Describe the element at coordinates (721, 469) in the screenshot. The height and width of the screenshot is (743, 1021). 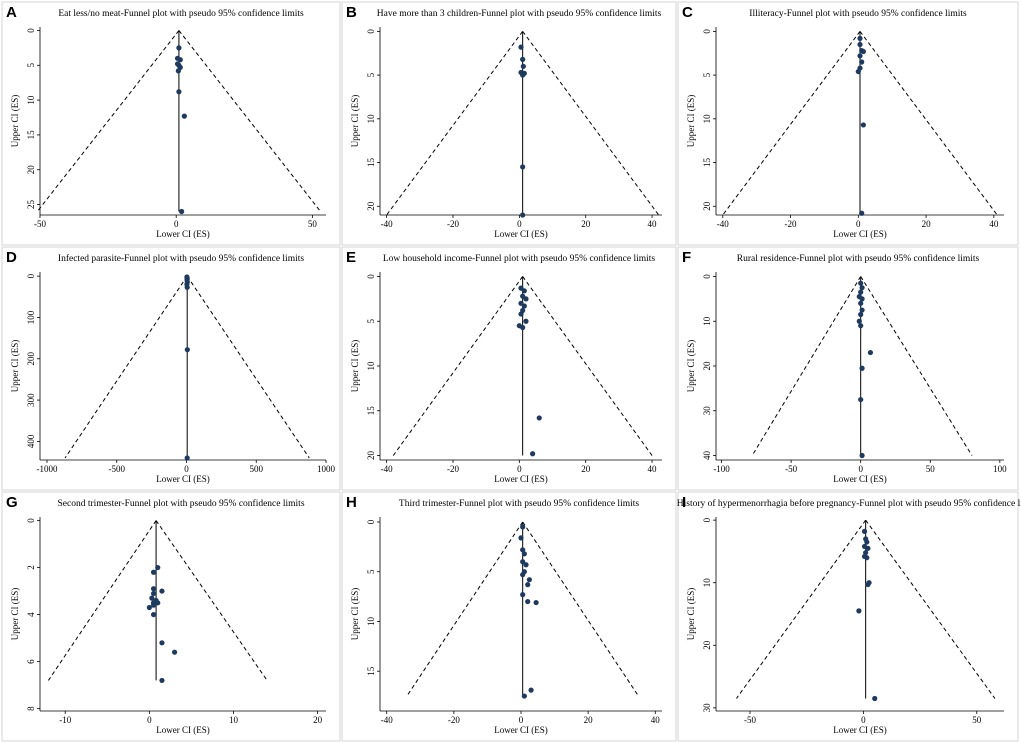
I see `x-tick-label: -100` at that location.